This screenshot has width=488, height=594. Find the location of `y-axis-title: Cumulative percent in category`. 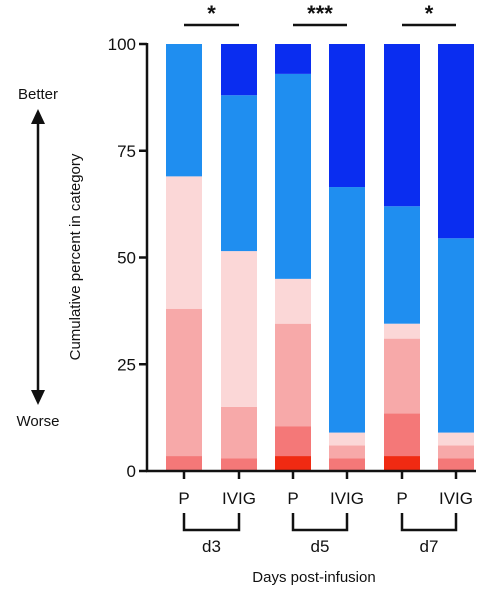

y-axis-title: Cumulative percent in category is located at coordinates (75, 256).